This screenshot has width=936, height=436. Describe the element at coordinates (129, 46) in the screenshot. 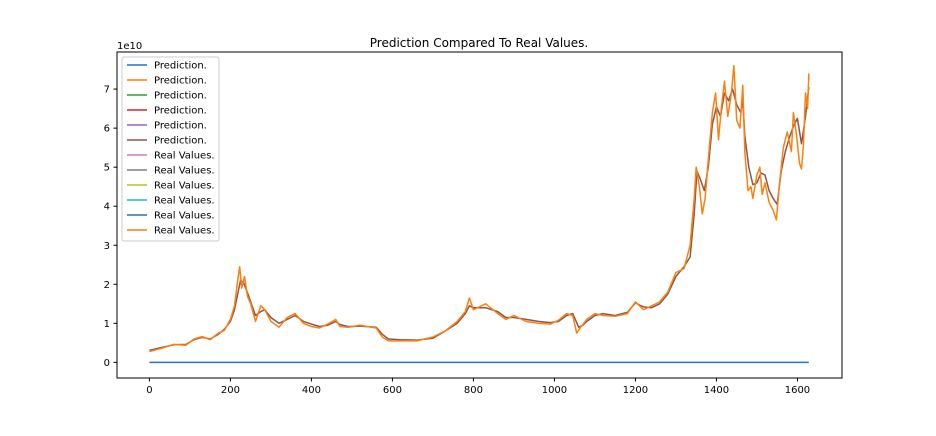

I see `y-offset-label: 1e10` at that location.